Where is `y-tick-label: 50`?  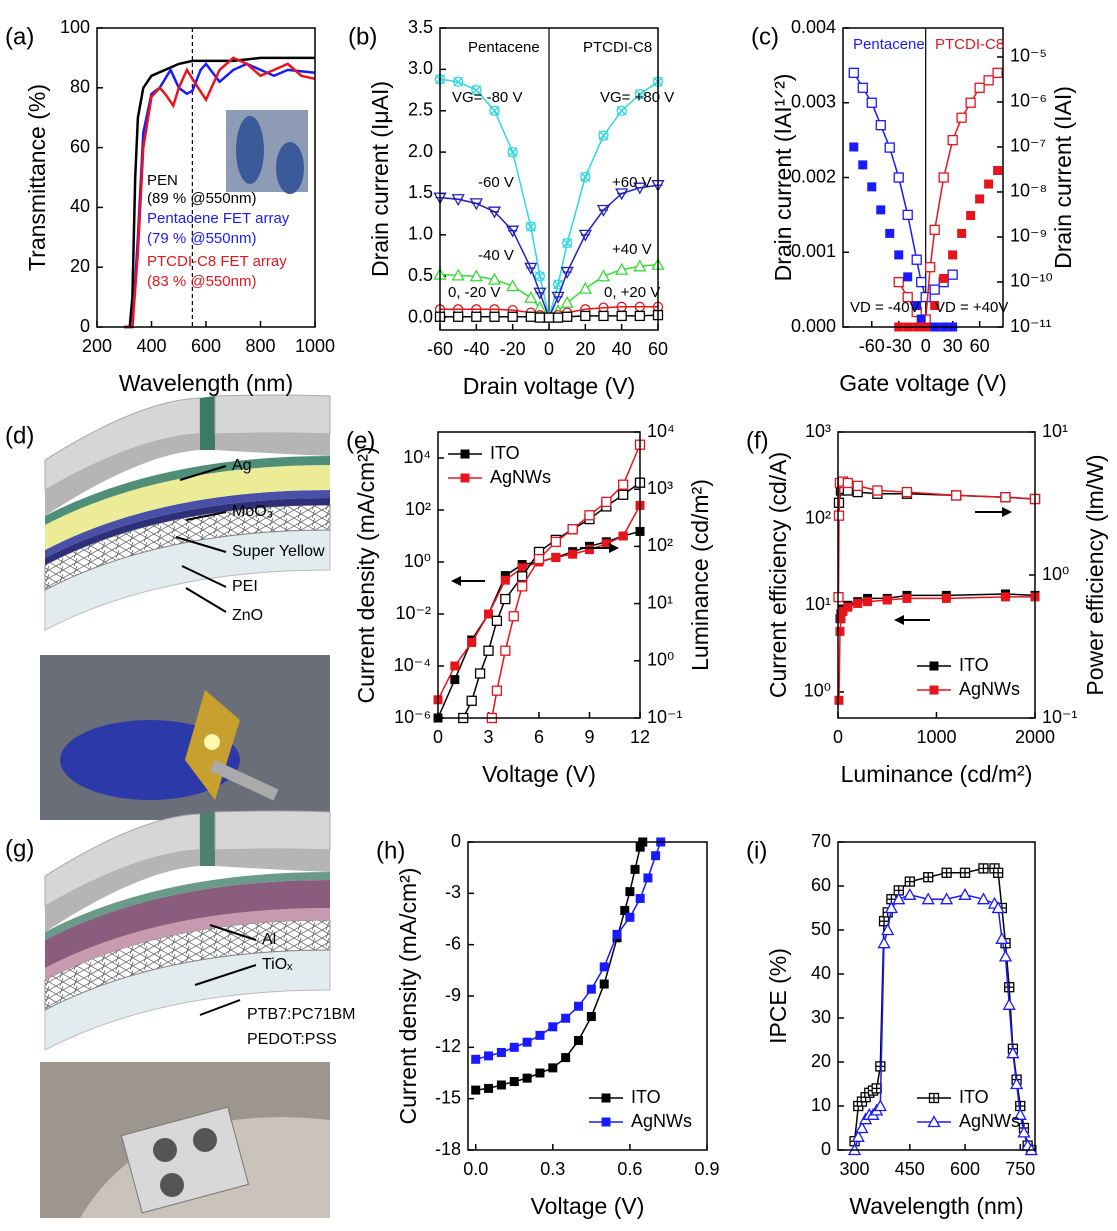
y-tick-label: 50 is located at coordinates (821, 929).